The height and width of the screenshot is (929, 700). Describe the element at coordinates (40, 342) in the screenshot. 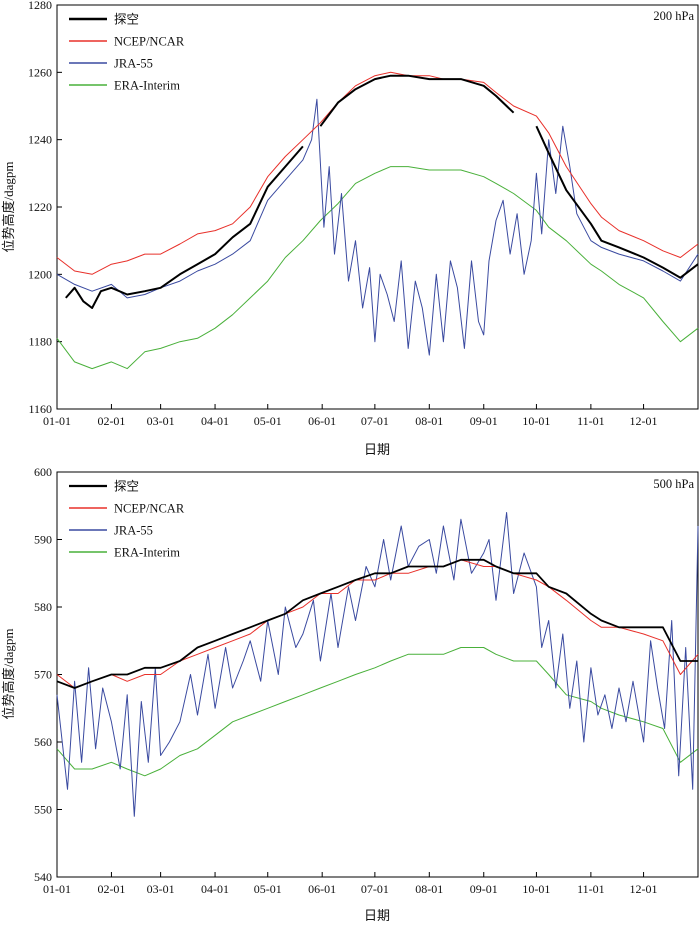

I see `y-tick-label: 1180` at that location.